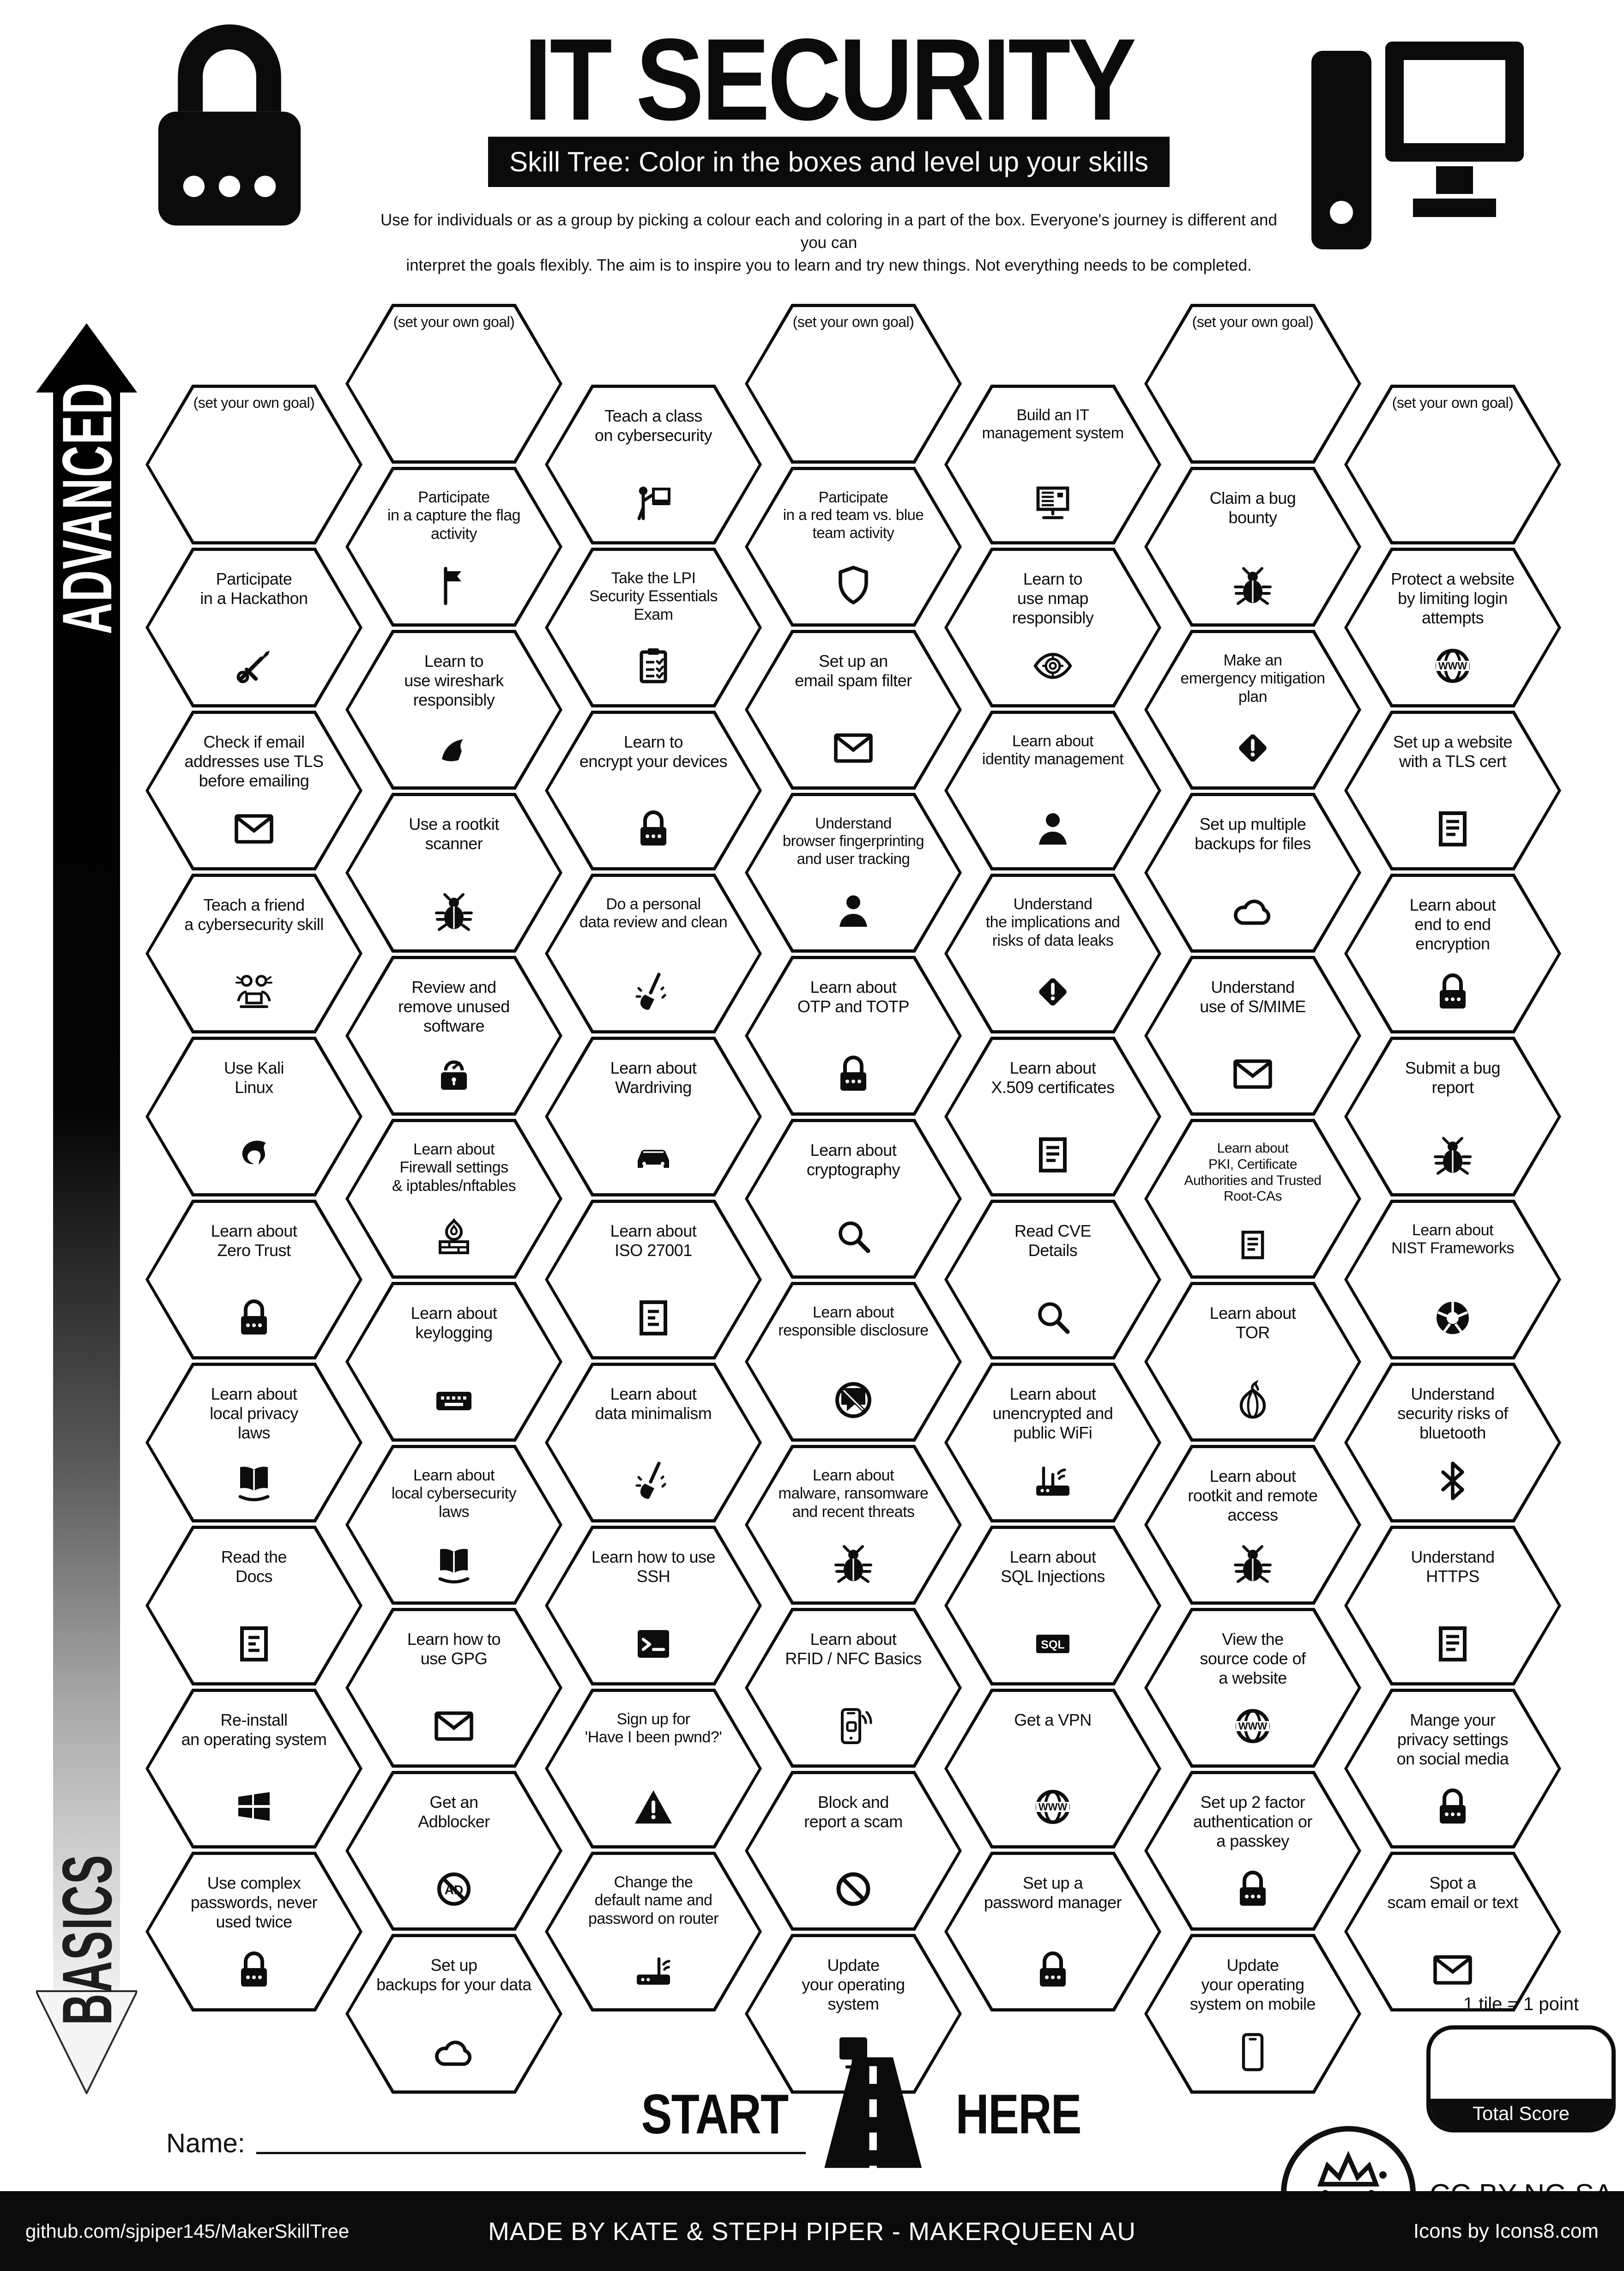 The image size is (1624, 2271). Describe the element at coordinates (453, 710) in the screenshot. I see `hex-learn-to-use-wireshark-responsibly: Learn to use wireshark responsibly` at that location.